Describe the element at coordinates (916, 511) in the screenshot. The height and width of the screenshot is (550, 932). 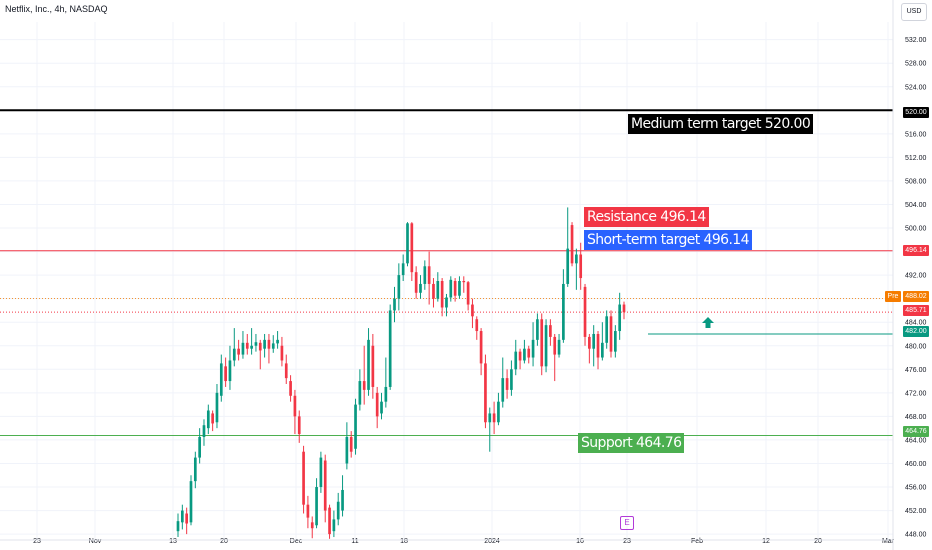
I see `y-tick-label: 452.00` at that location.